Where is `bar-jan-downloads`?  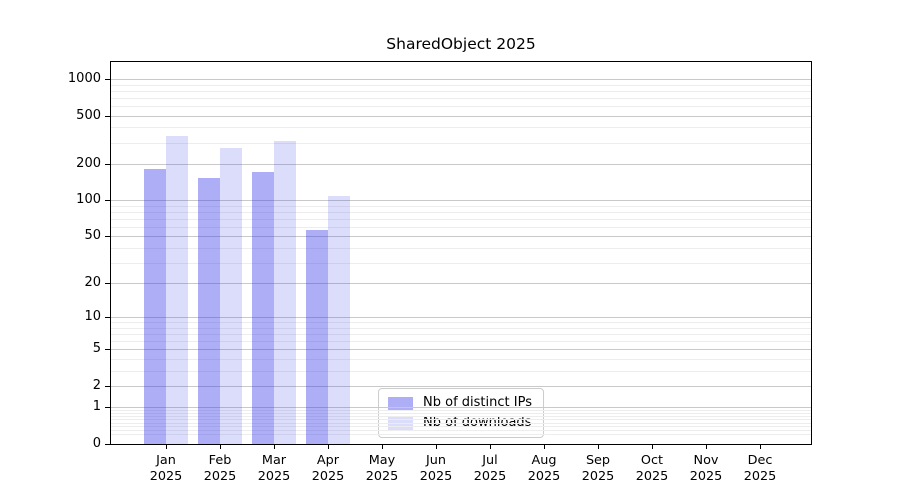 bar-jan-downloads is located at coordinates (177, 290).